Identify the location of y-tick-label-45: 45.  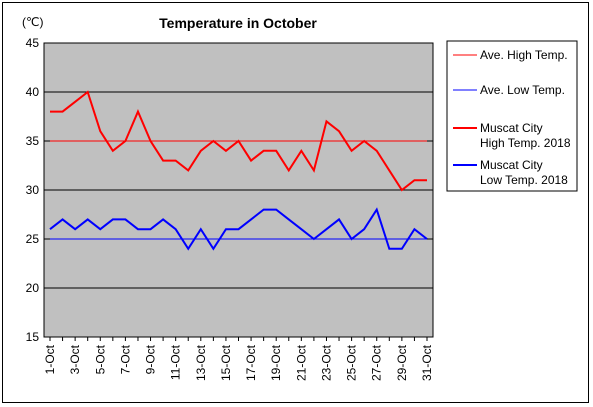
(33, 43).